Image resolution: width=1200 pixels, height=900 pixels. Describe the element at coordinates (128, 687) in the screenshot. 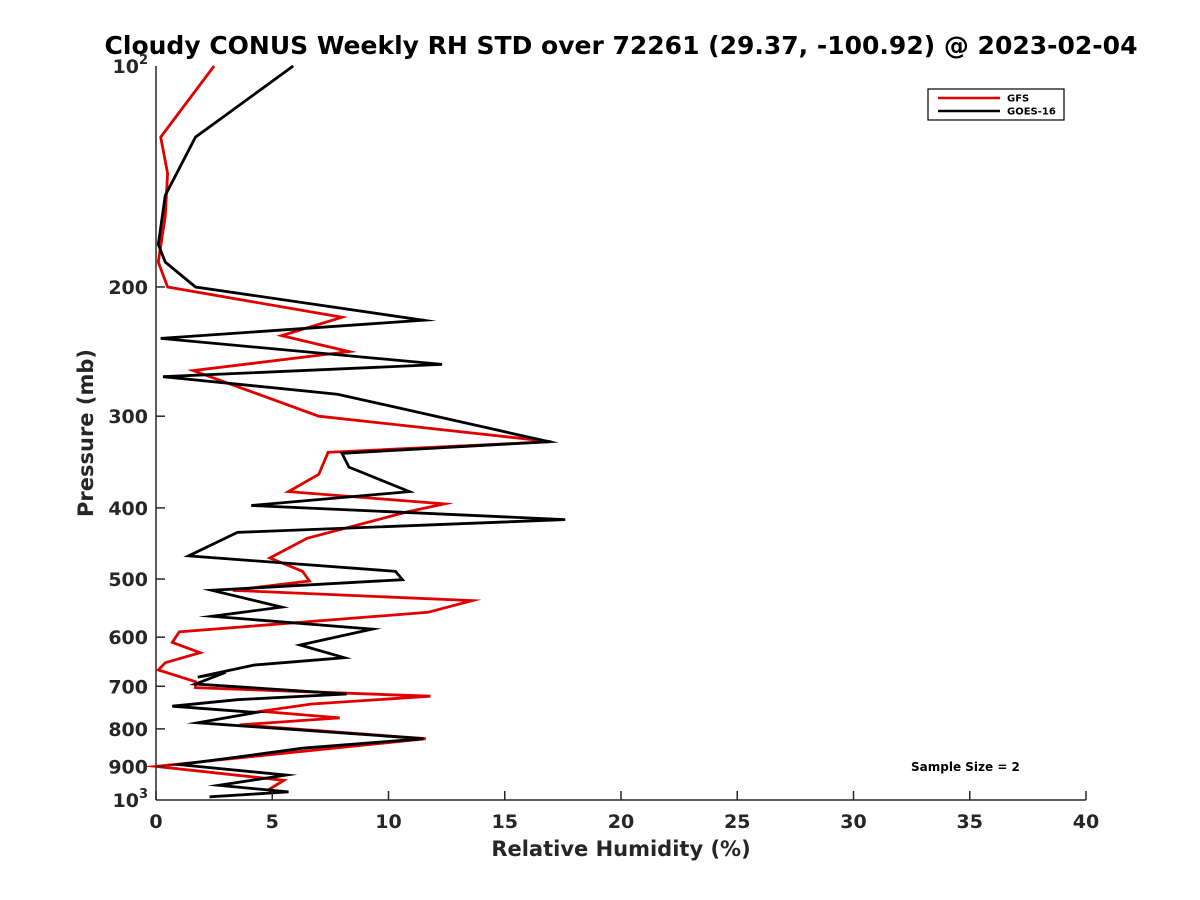

I see `y-tick-label: 700` at that location.